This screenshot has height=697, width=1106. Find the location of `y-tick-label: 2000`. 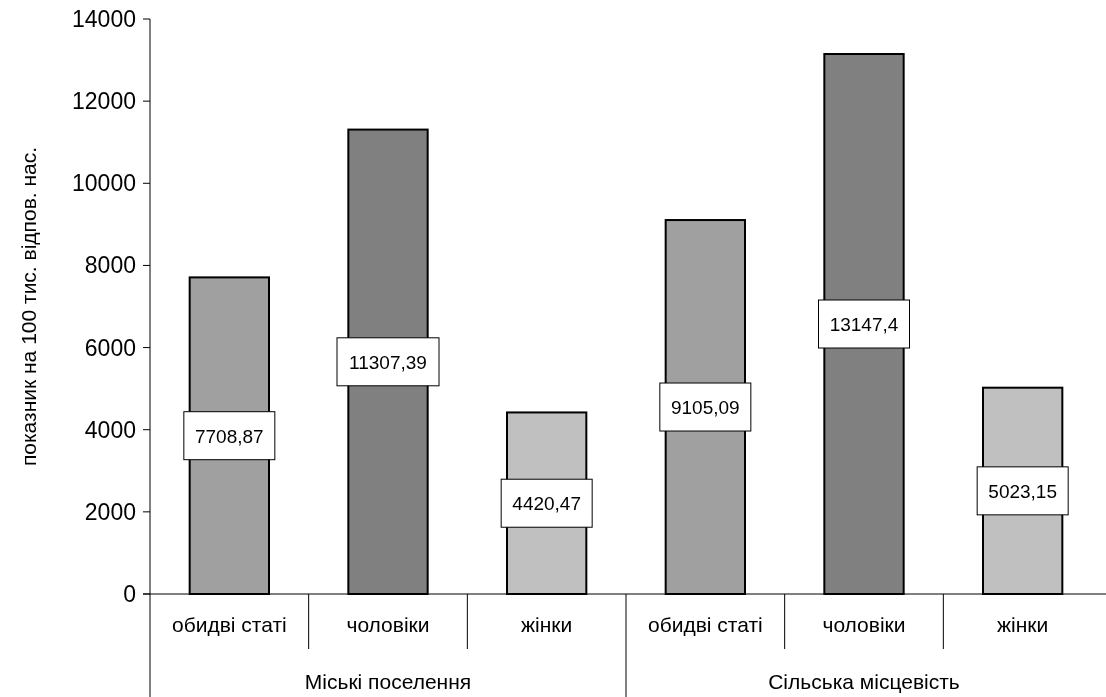

y-tick-label: 2000 is located at coordinates (110, 511).